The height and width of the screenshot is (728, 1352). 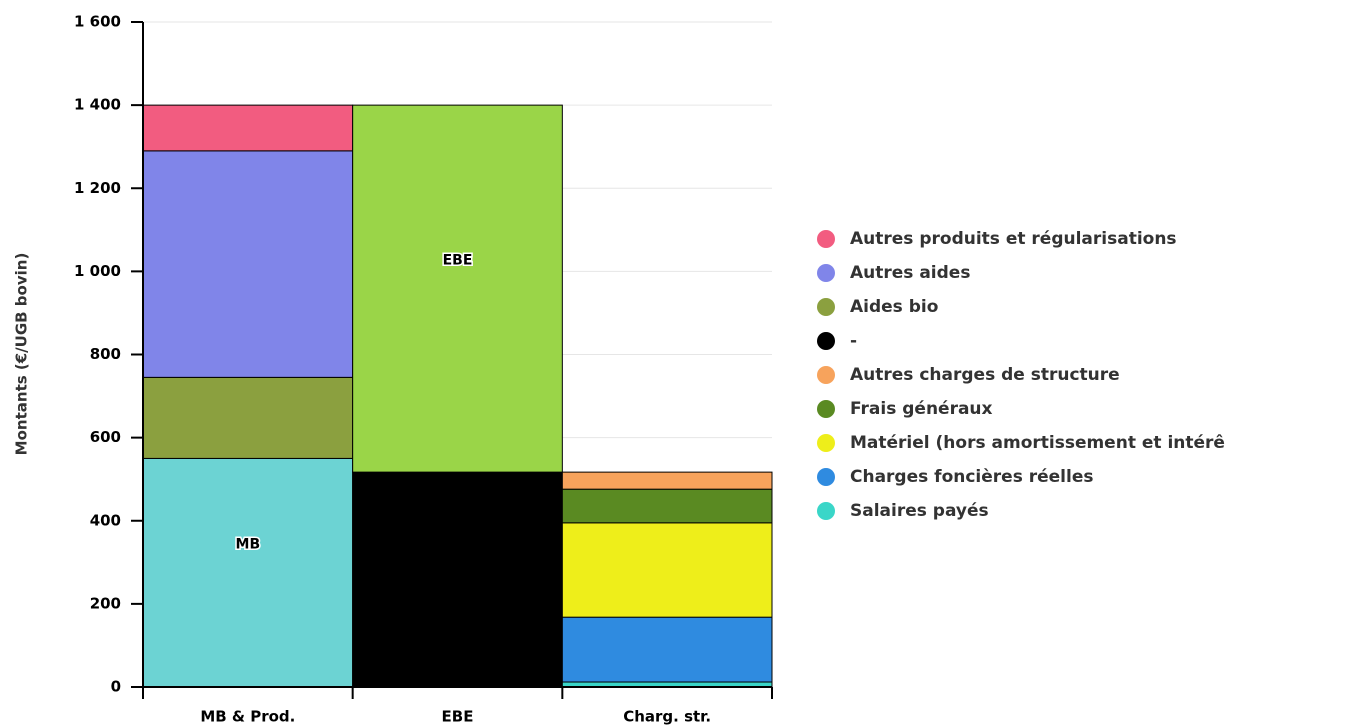 What do you see at coordinates (97, 105) in the screenshot?
I see `y-tick-label: 1 400` at bounding box center [97, 105].